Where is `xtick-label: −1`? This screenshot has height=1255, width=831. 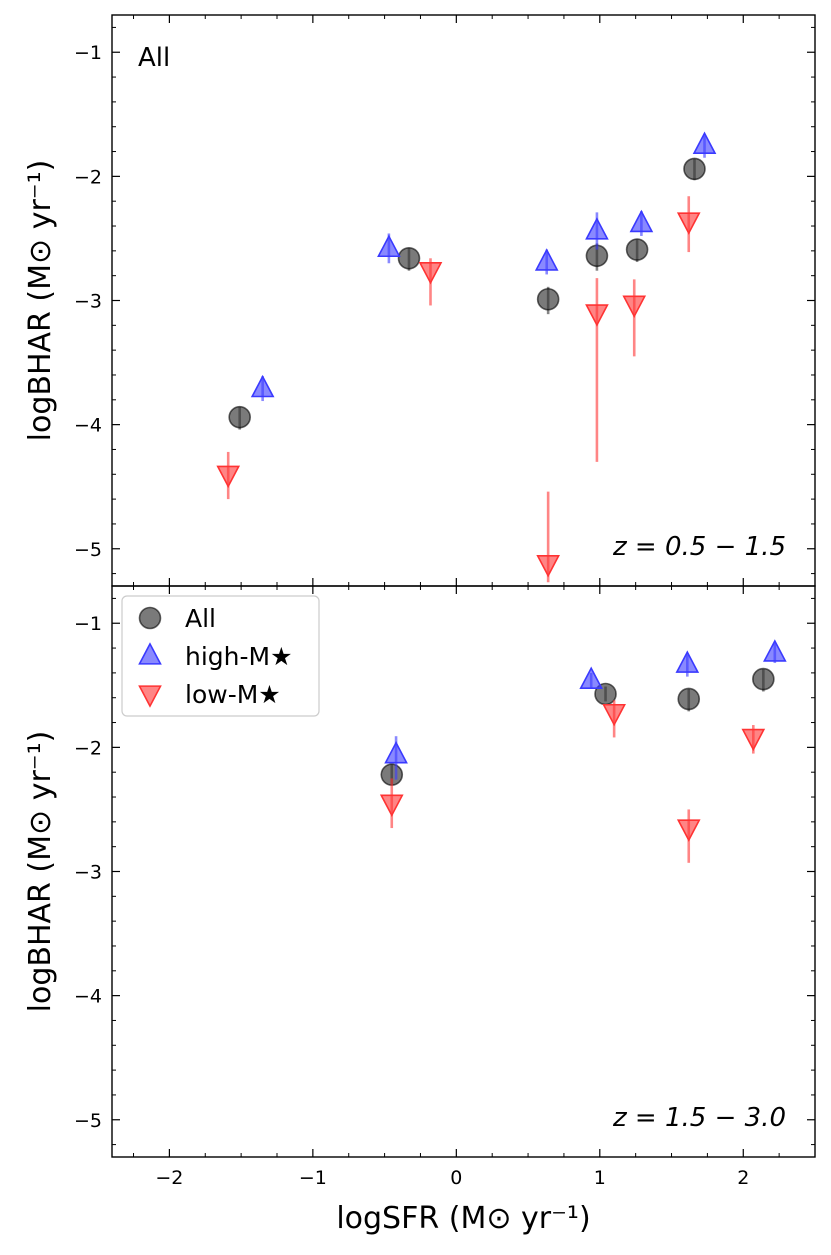
xtick-label: −1 is located at coordinates (313, 1178).